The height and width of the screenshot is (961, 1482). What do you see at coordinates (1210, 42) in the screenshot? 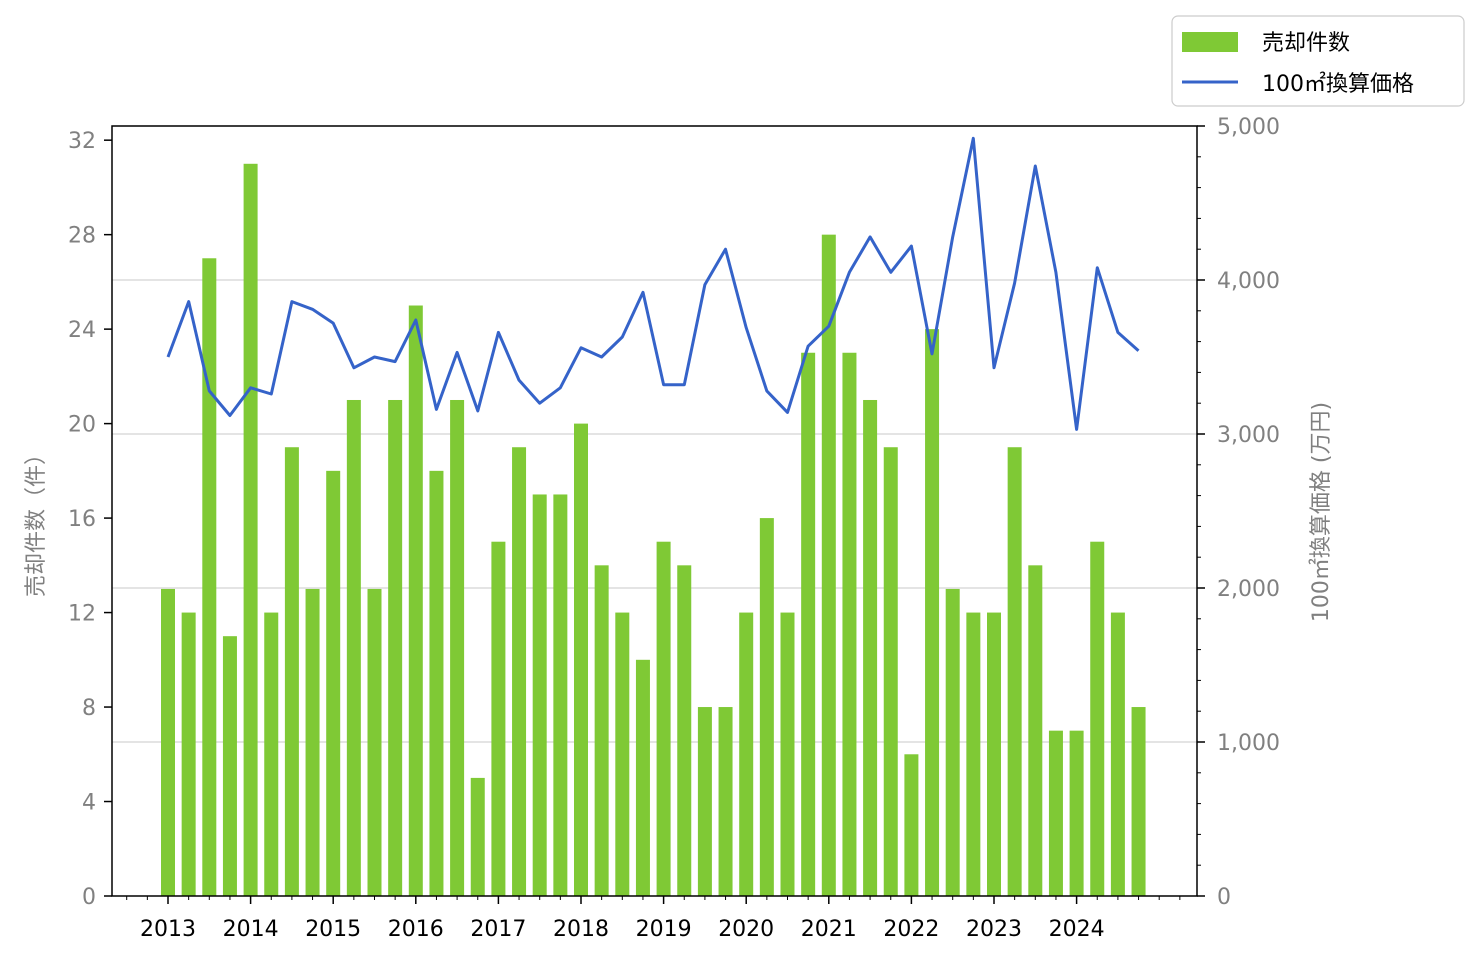
I see `legend-bar-swatch` at bounding box center [1210, 42].